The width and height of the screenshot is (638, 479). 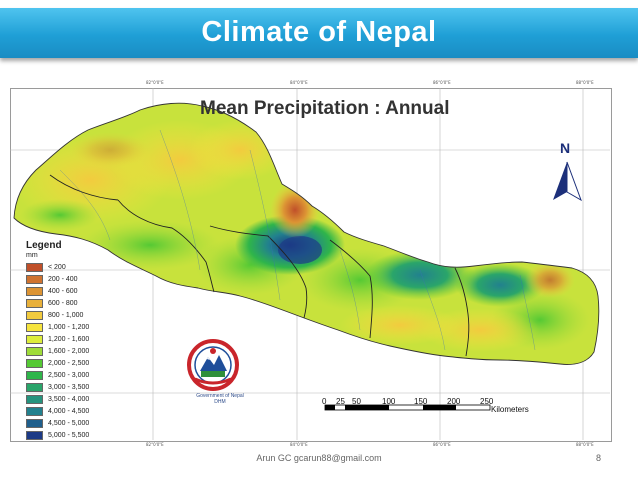 I want to click on map-title: Mean Precipitation : Annual, so click(x=325, y=108).